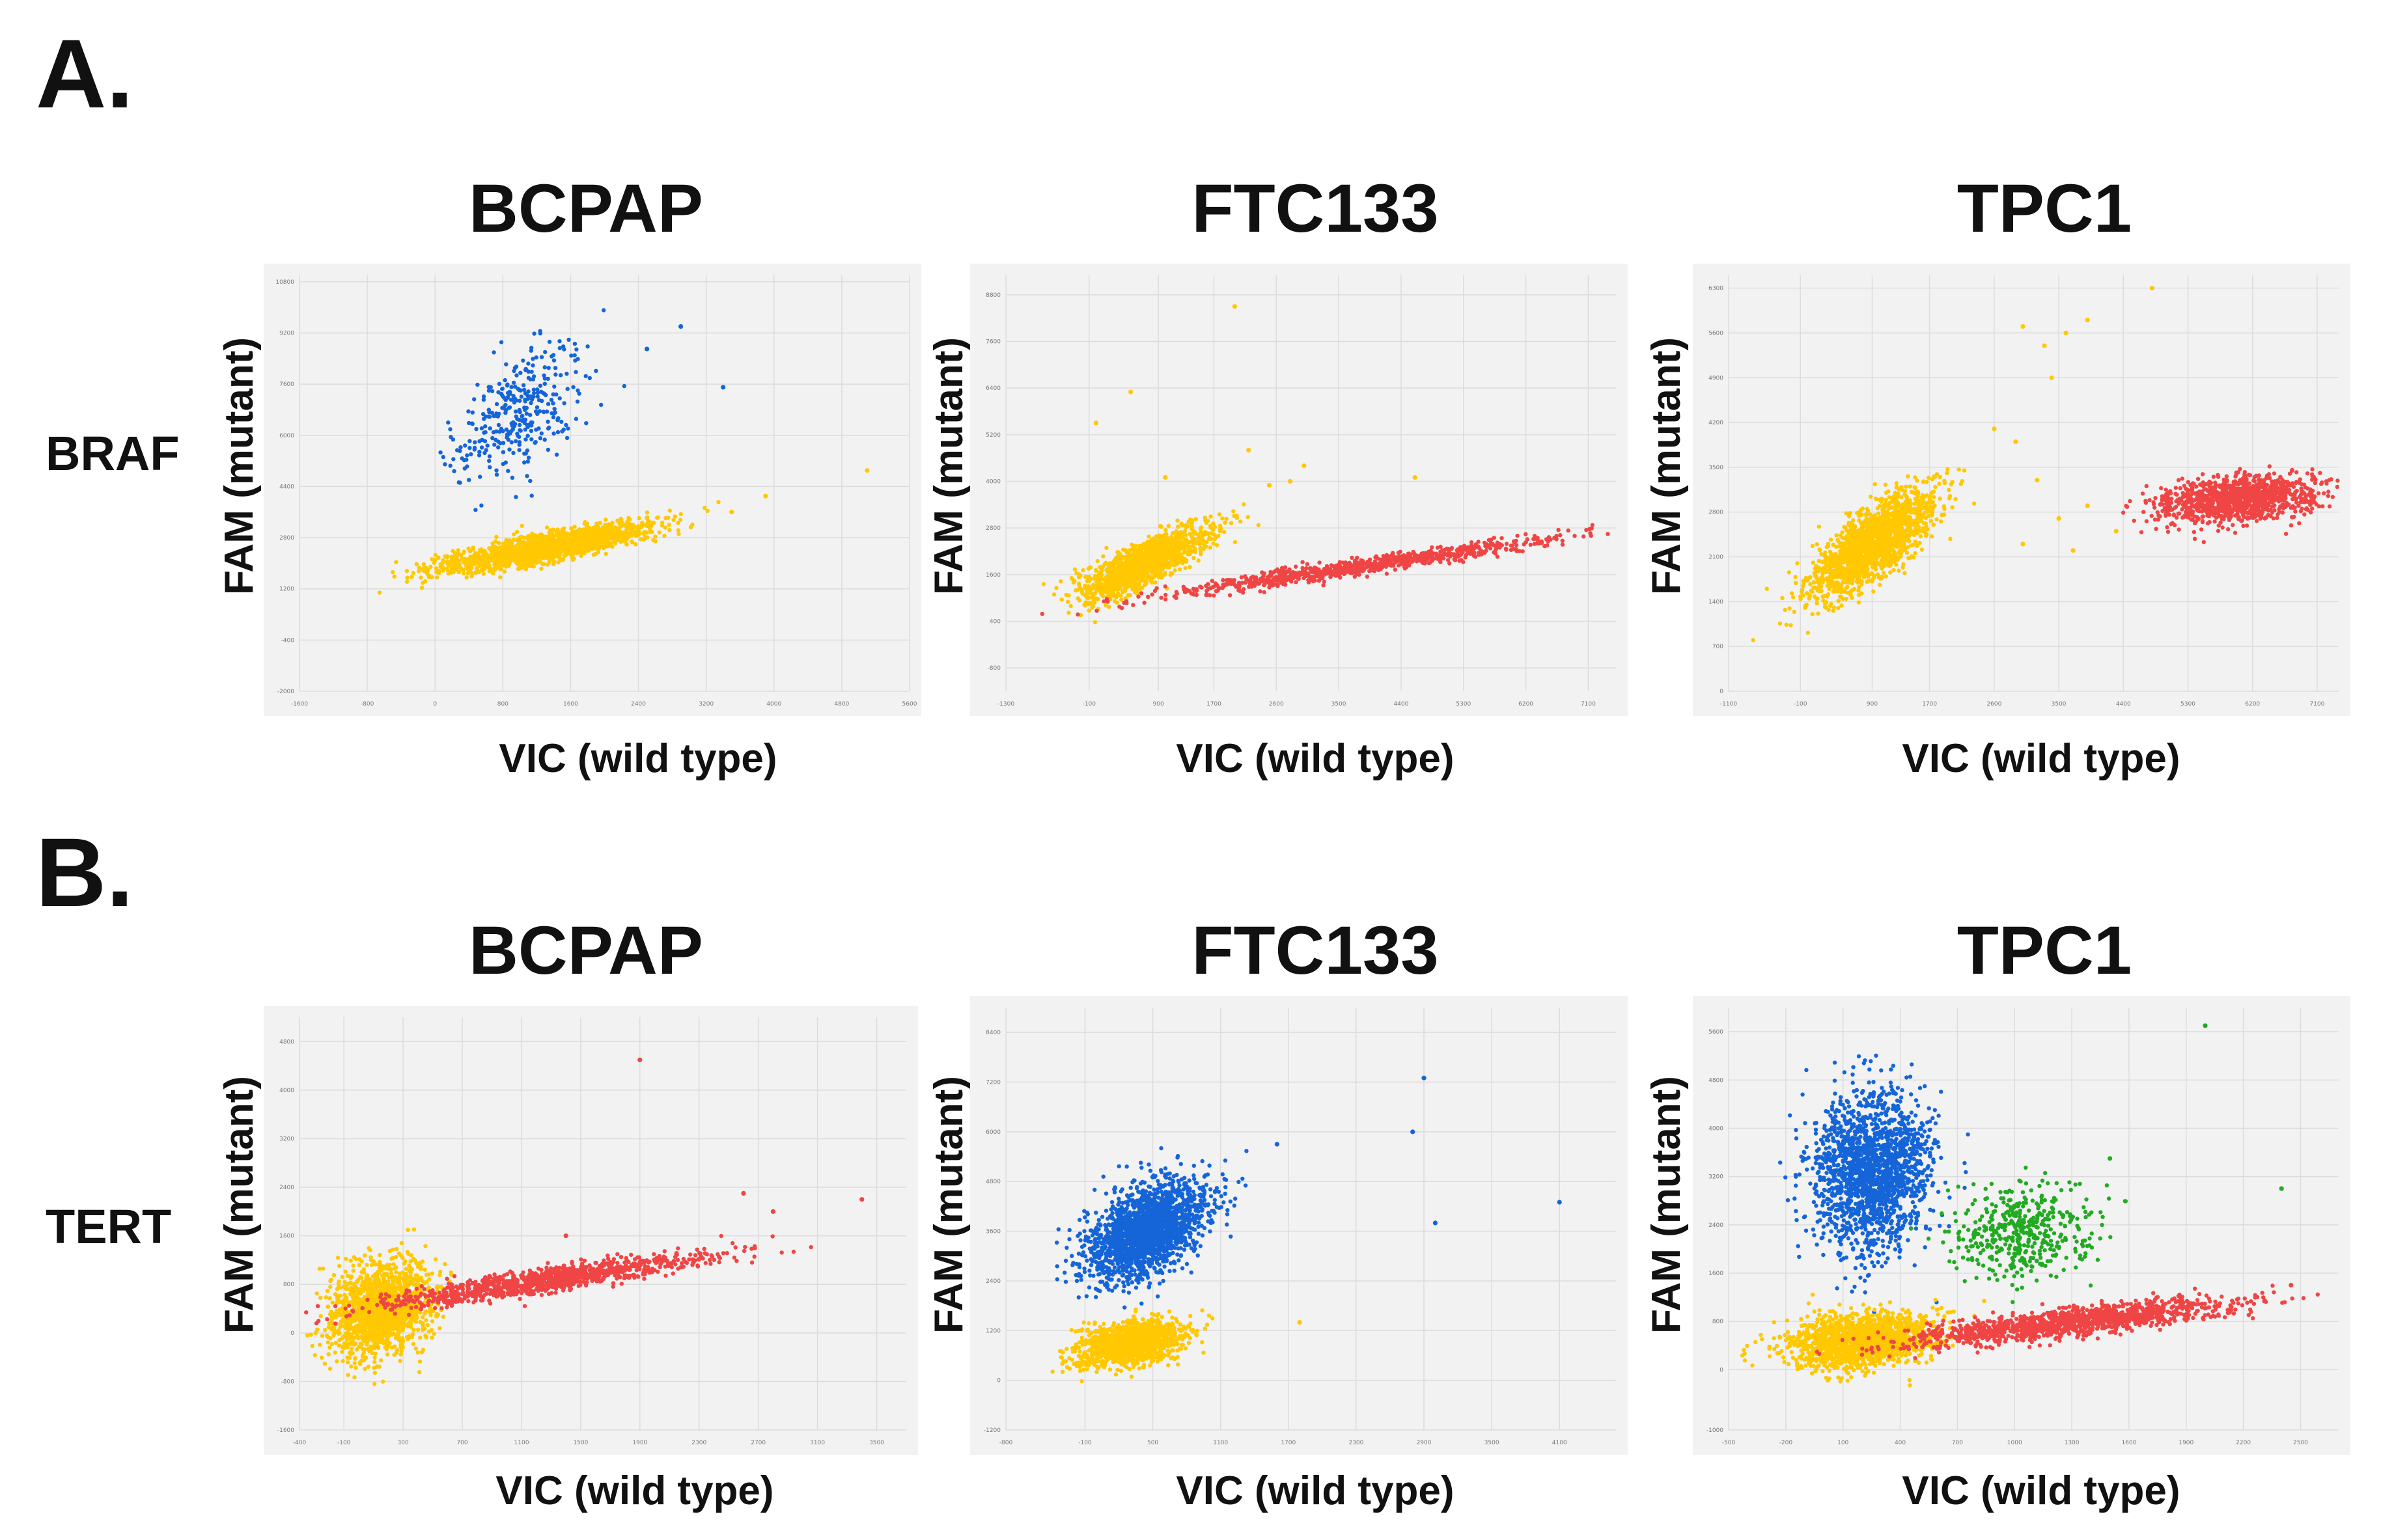 The image size is (2381, 1540). I want to click on x-tick-label: -100, so click(1089, 705).